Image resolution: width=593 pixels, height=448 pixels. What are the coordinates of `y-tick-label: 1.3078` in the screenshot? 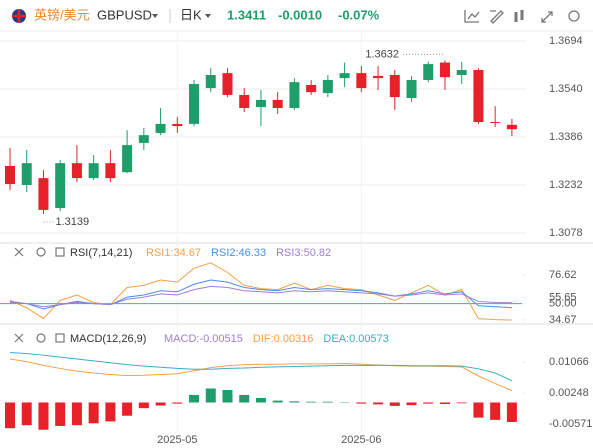 It's located at (566, 233).